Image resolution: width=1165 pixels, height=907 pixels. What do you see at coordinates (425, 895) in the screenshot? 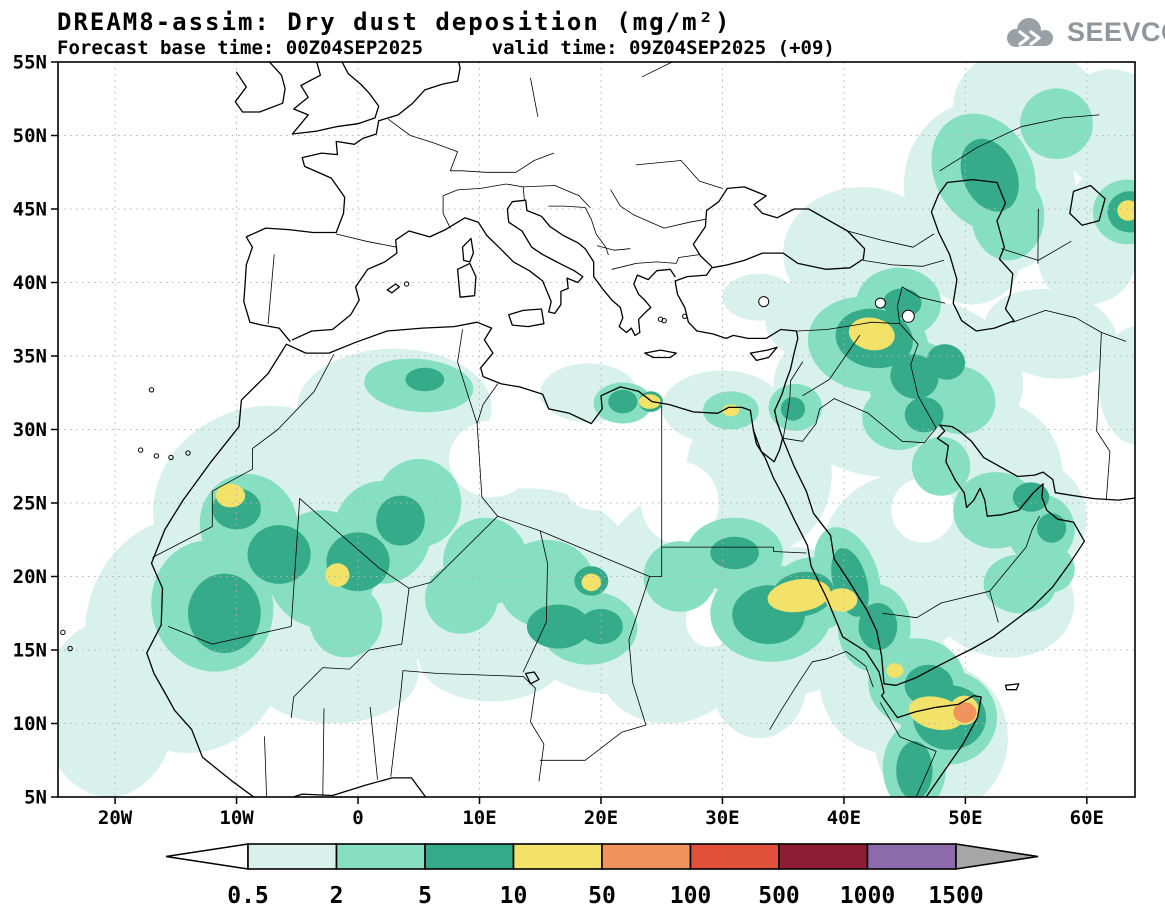
I see `colorbar-tick-label: 5` at bounding box center [425, 895].